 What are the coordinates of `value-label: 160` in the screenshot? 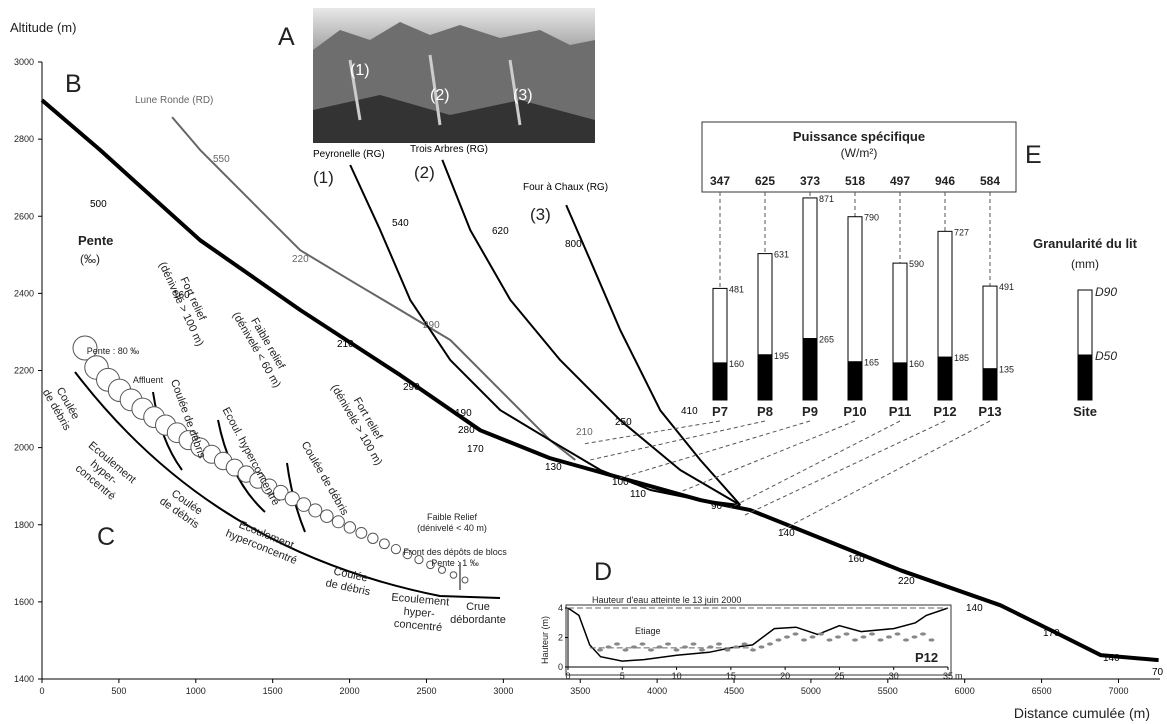 It's located at (916, 364).